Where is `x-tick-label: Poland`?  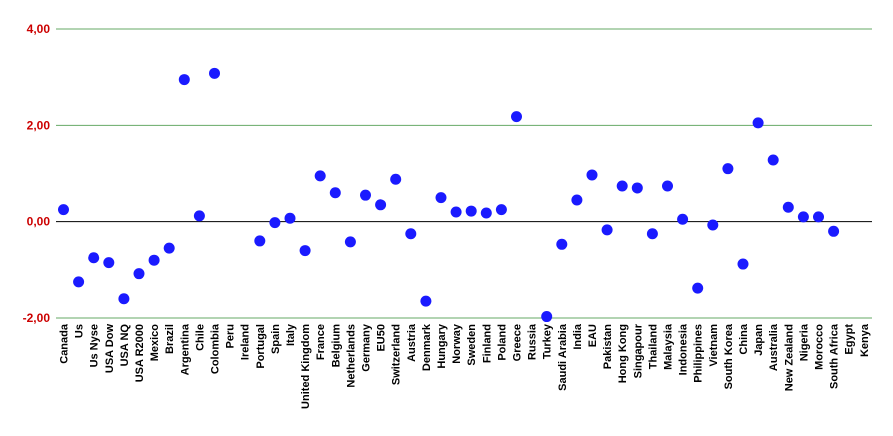 x-tick-label: Poland is located at coordinates (502, 342).